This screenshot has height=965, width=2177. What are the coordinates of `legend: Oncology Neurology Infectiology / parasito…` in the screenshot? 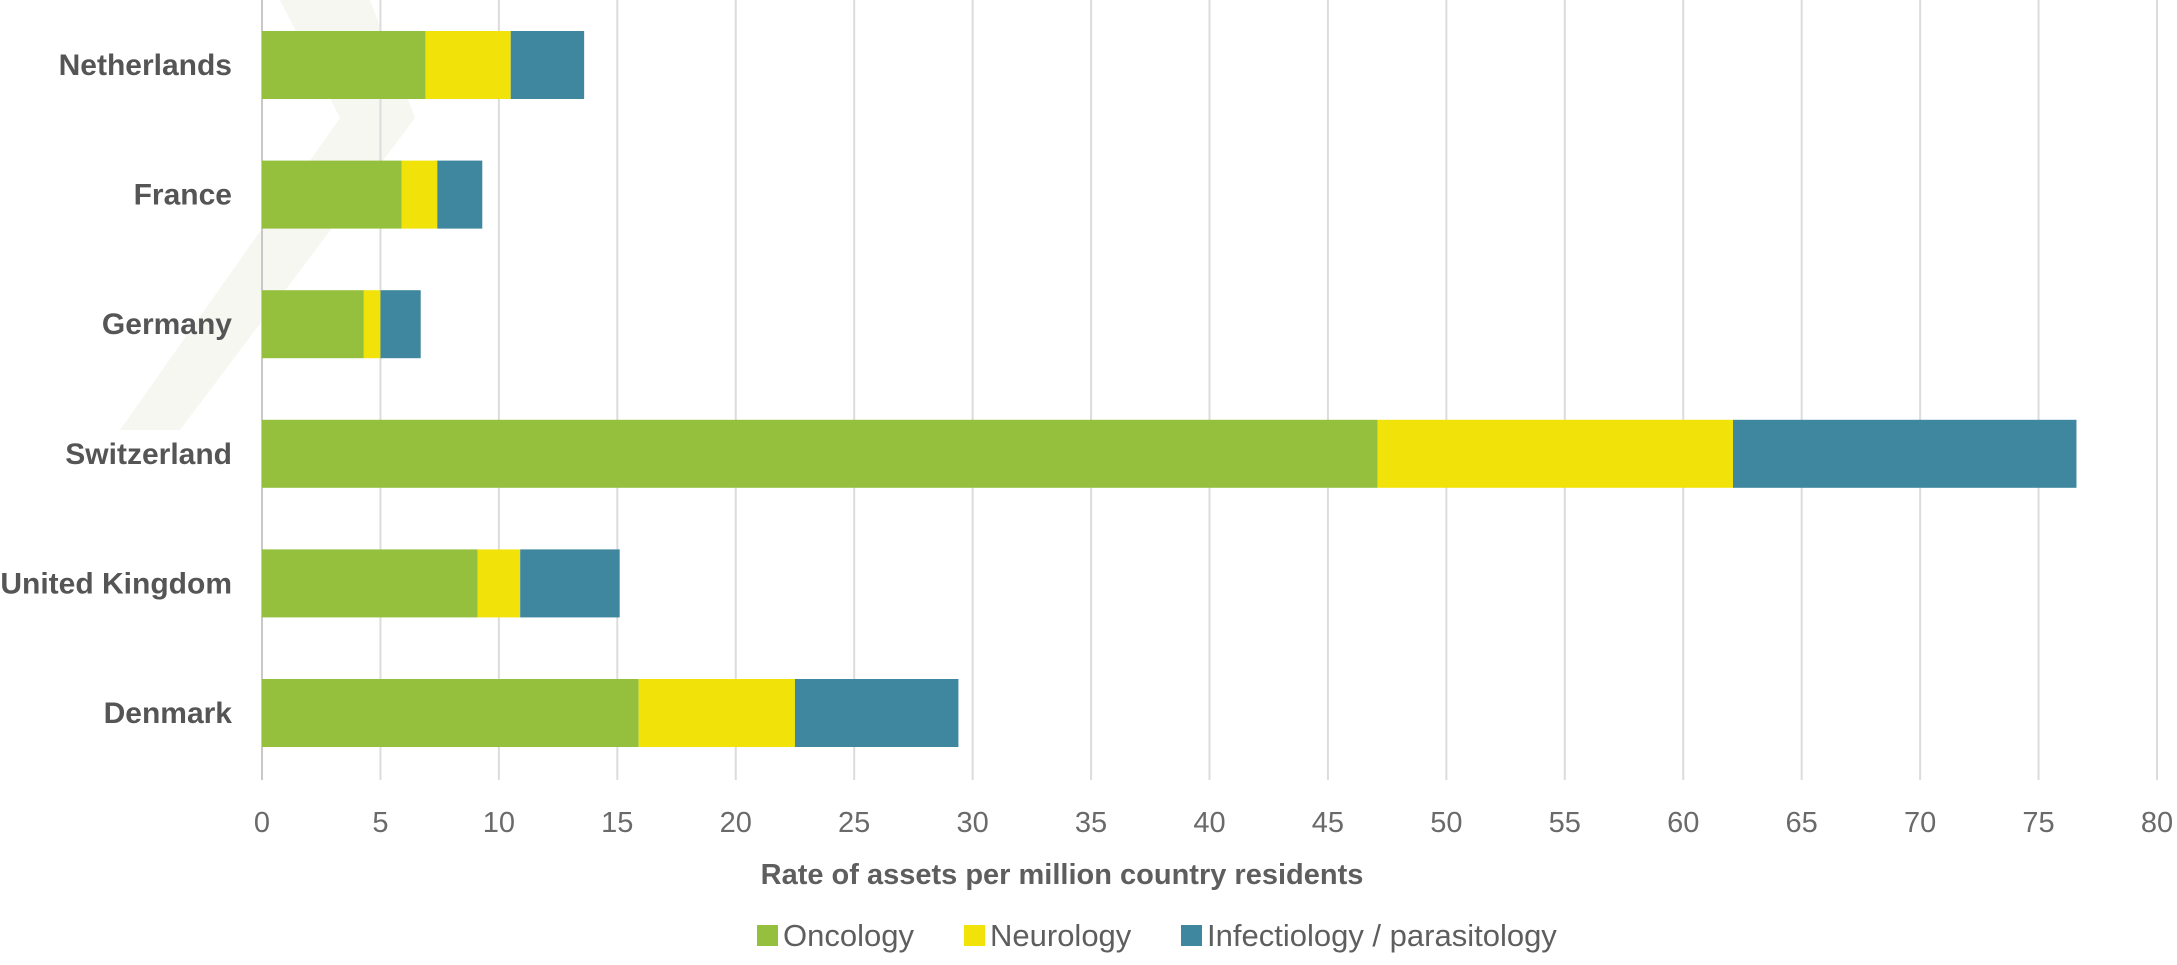 It's located at (1157, 935).